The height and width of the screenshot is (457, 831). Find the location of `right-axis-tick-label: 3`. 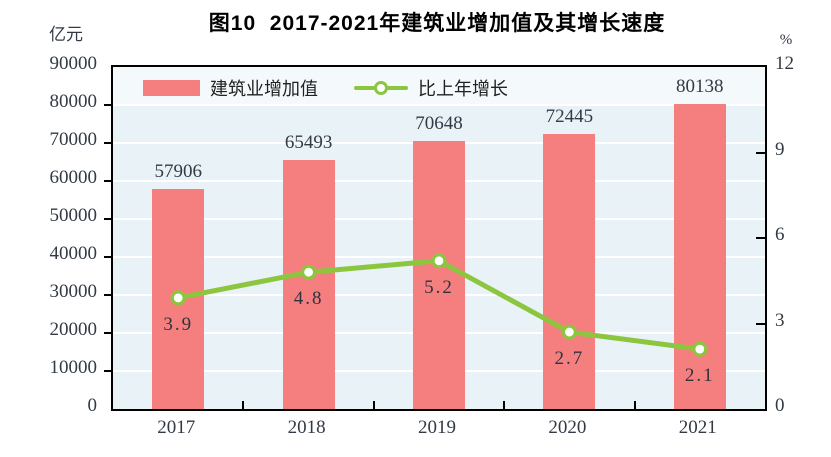

right-axis-tick-label: 3 is located at coordinates (780, 320).